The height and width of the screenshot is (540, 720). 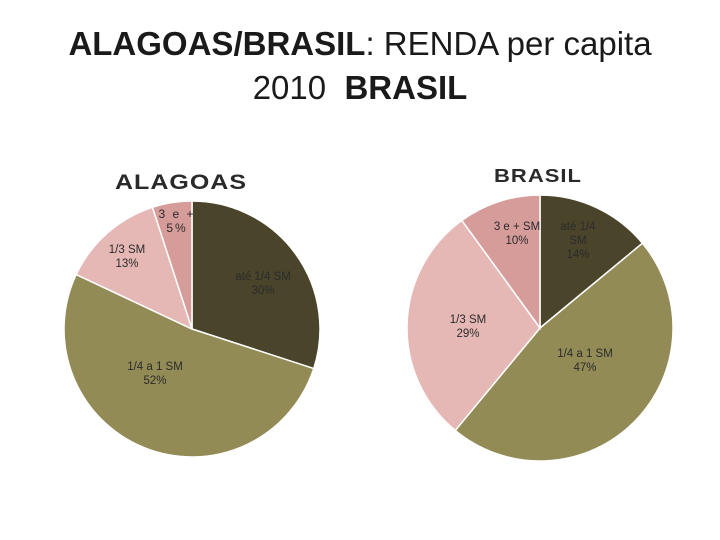 I want to click on label-brasil-1-4-a-1: 1/4 a 1 SM 47%, so click(x=585, y=361).